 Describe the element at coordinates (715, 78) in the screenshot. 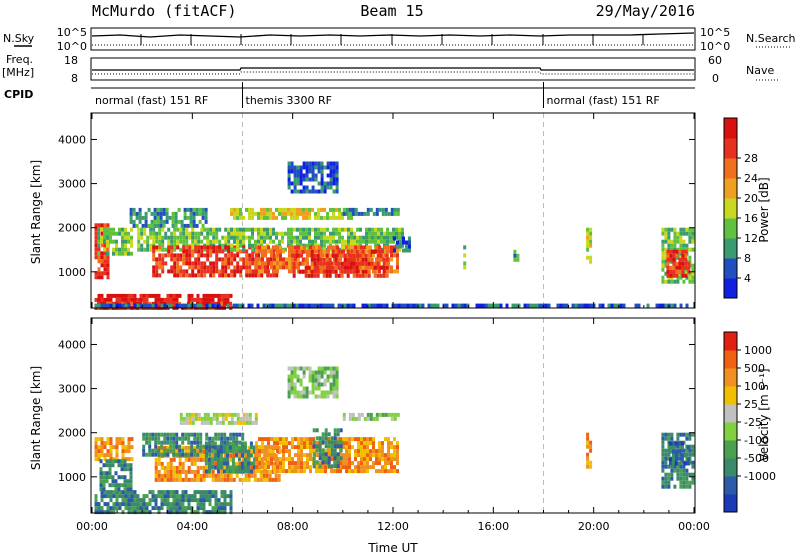

I see `nave-tick-bottom: 0` at that location.